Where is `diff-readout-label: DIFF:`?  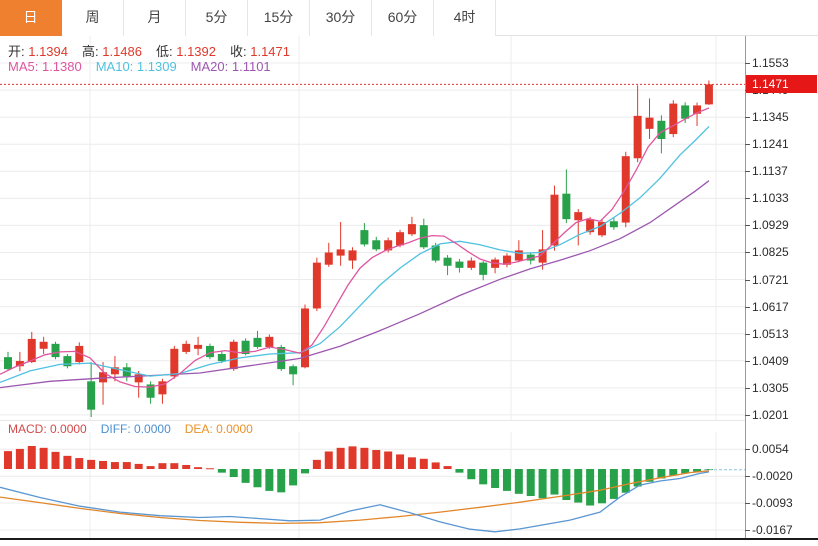
diff-readout-label: DIFF: is located at coordinates (115, 429).